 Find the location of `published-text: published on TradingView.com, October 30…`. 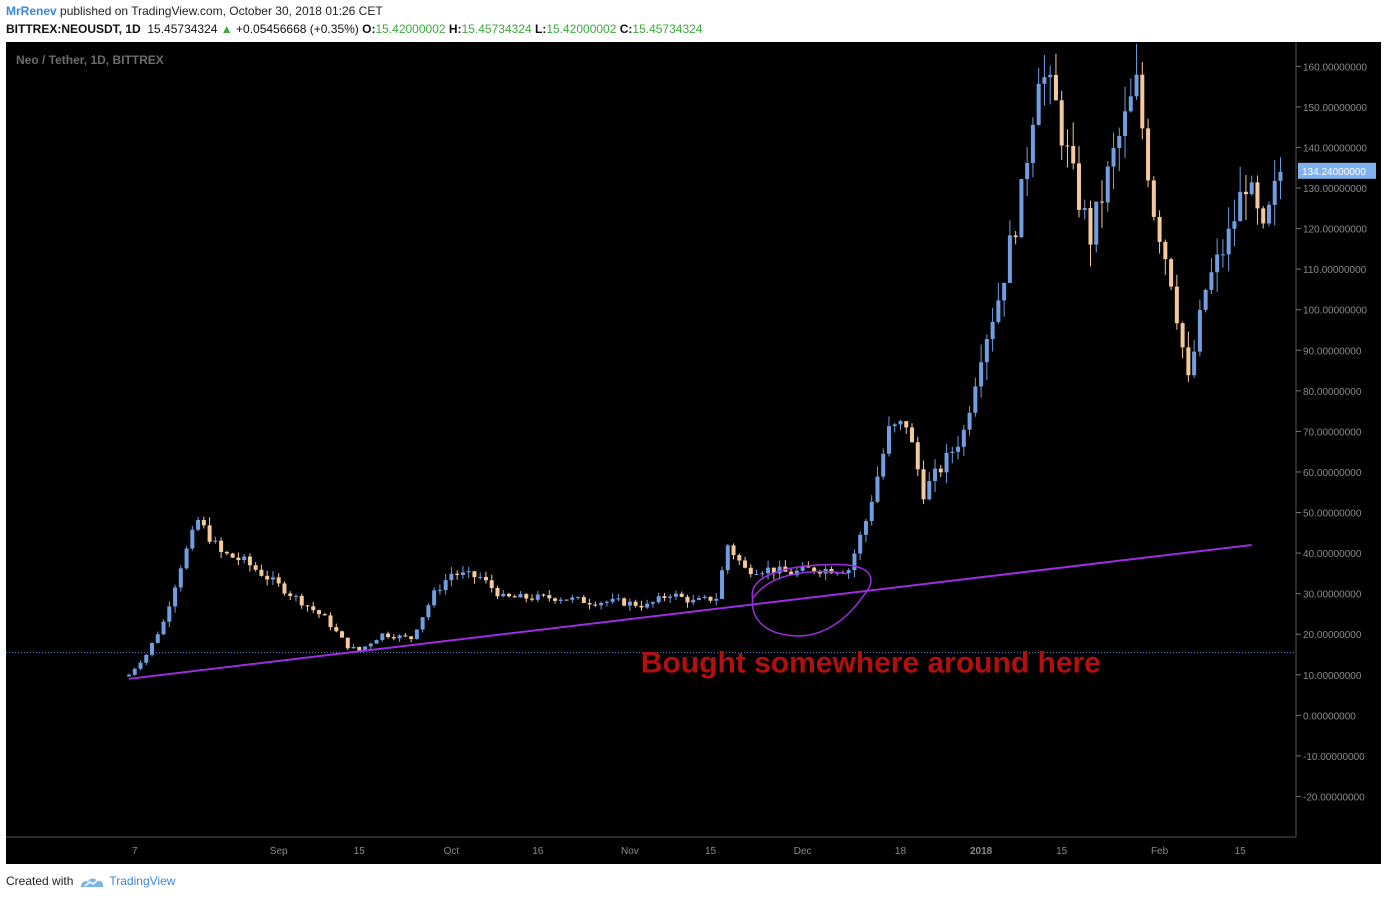

published-text: published on TradingView.com, October 30… is located at coordinates (221, 11).